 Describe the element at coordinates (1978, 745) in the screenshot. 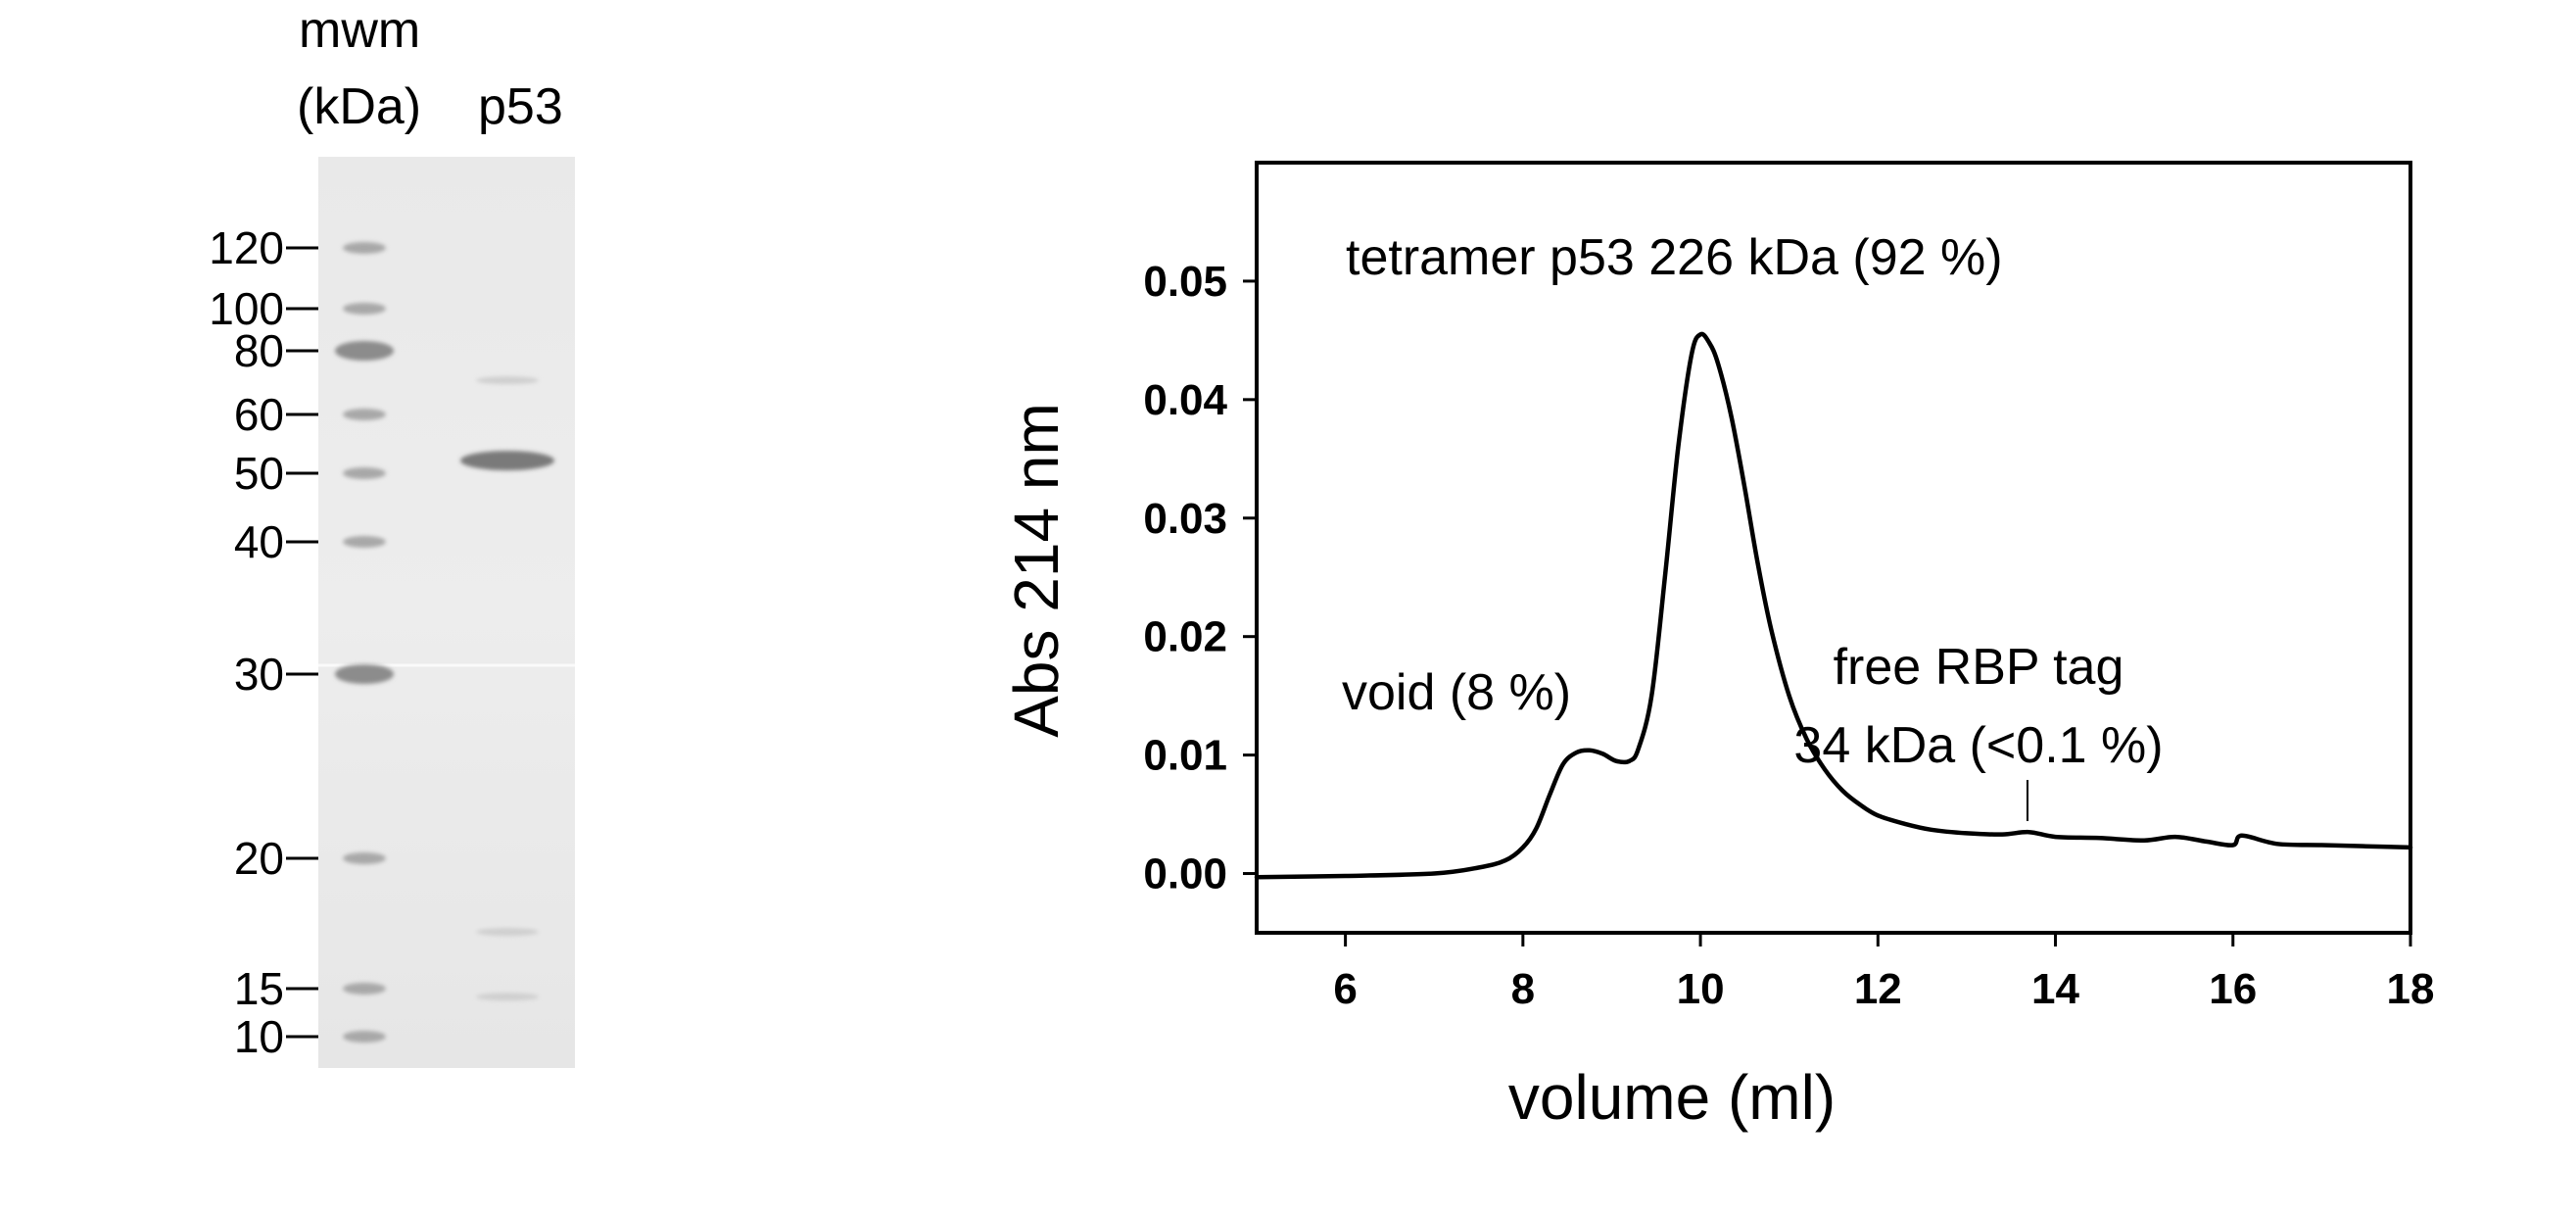

I see `annotation-free-rbp-mass: 34 kDa (<0.1 %)` at that location.